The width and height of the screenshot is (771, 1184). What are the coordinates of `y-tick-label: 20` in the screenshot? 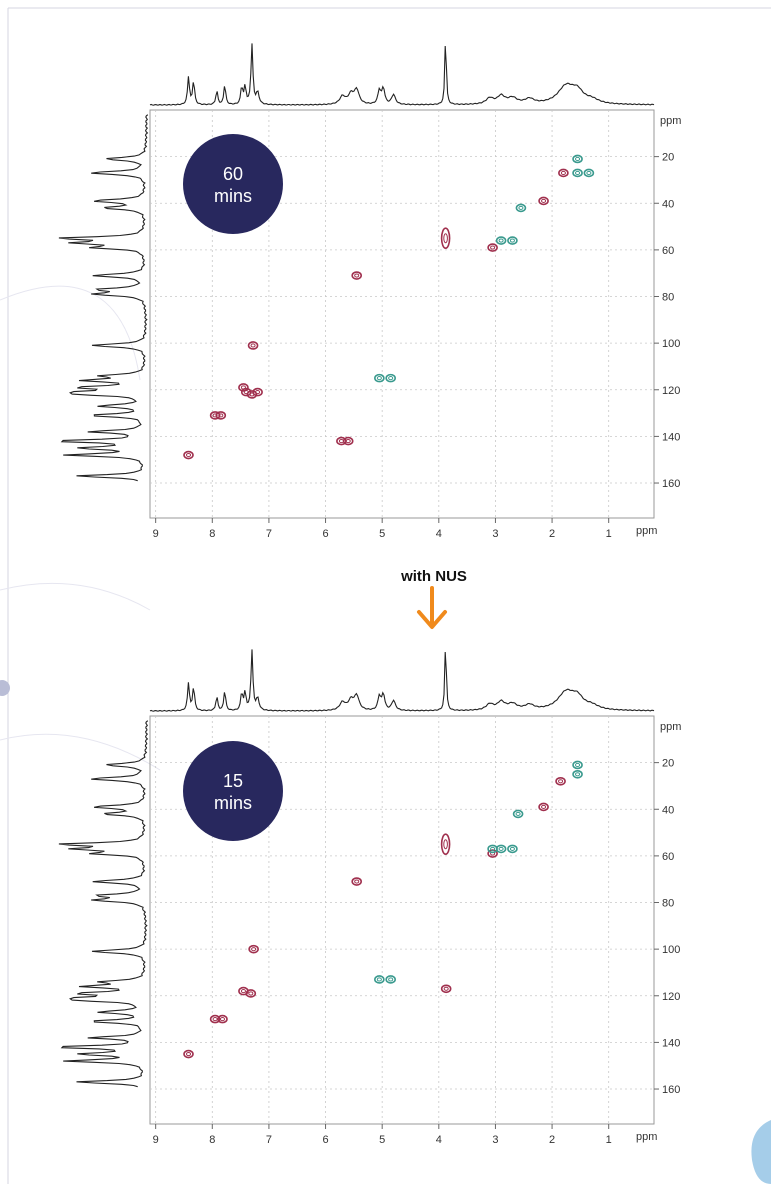 It's located at (668, 764).